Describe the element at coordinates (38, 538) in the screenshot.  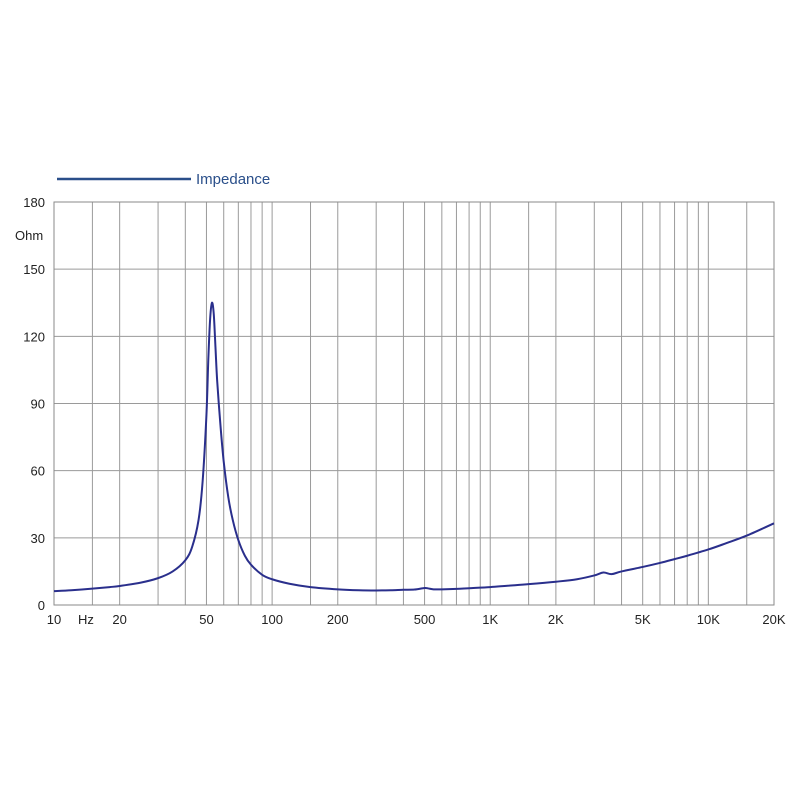
I see `y-tick-label: 30` at that location.